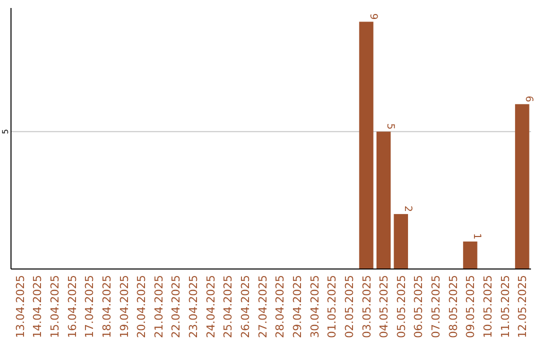  I want to click on data-label: 9, so click(372, 16).